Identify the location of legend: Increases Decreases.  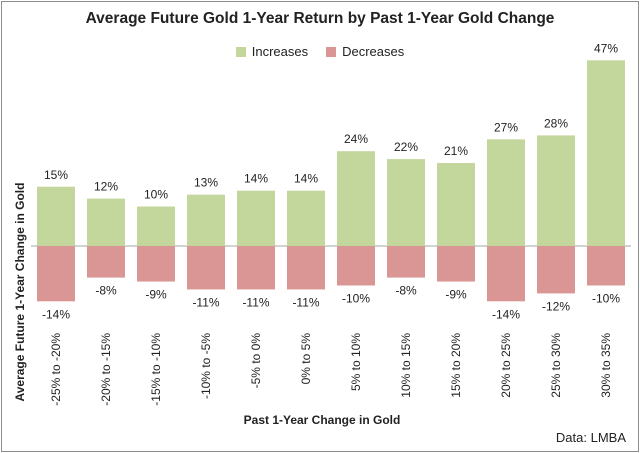
(320, 51).